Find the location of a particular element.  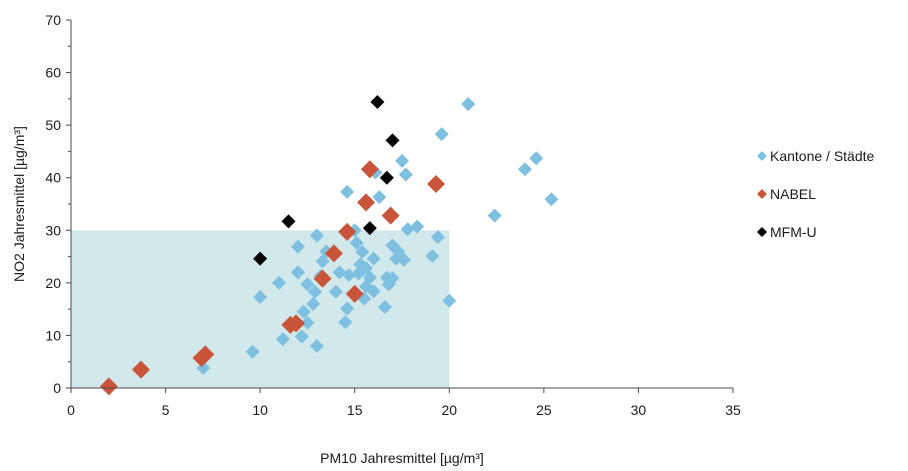

x-tick-label: 0 is located at coordinates (71, 410).